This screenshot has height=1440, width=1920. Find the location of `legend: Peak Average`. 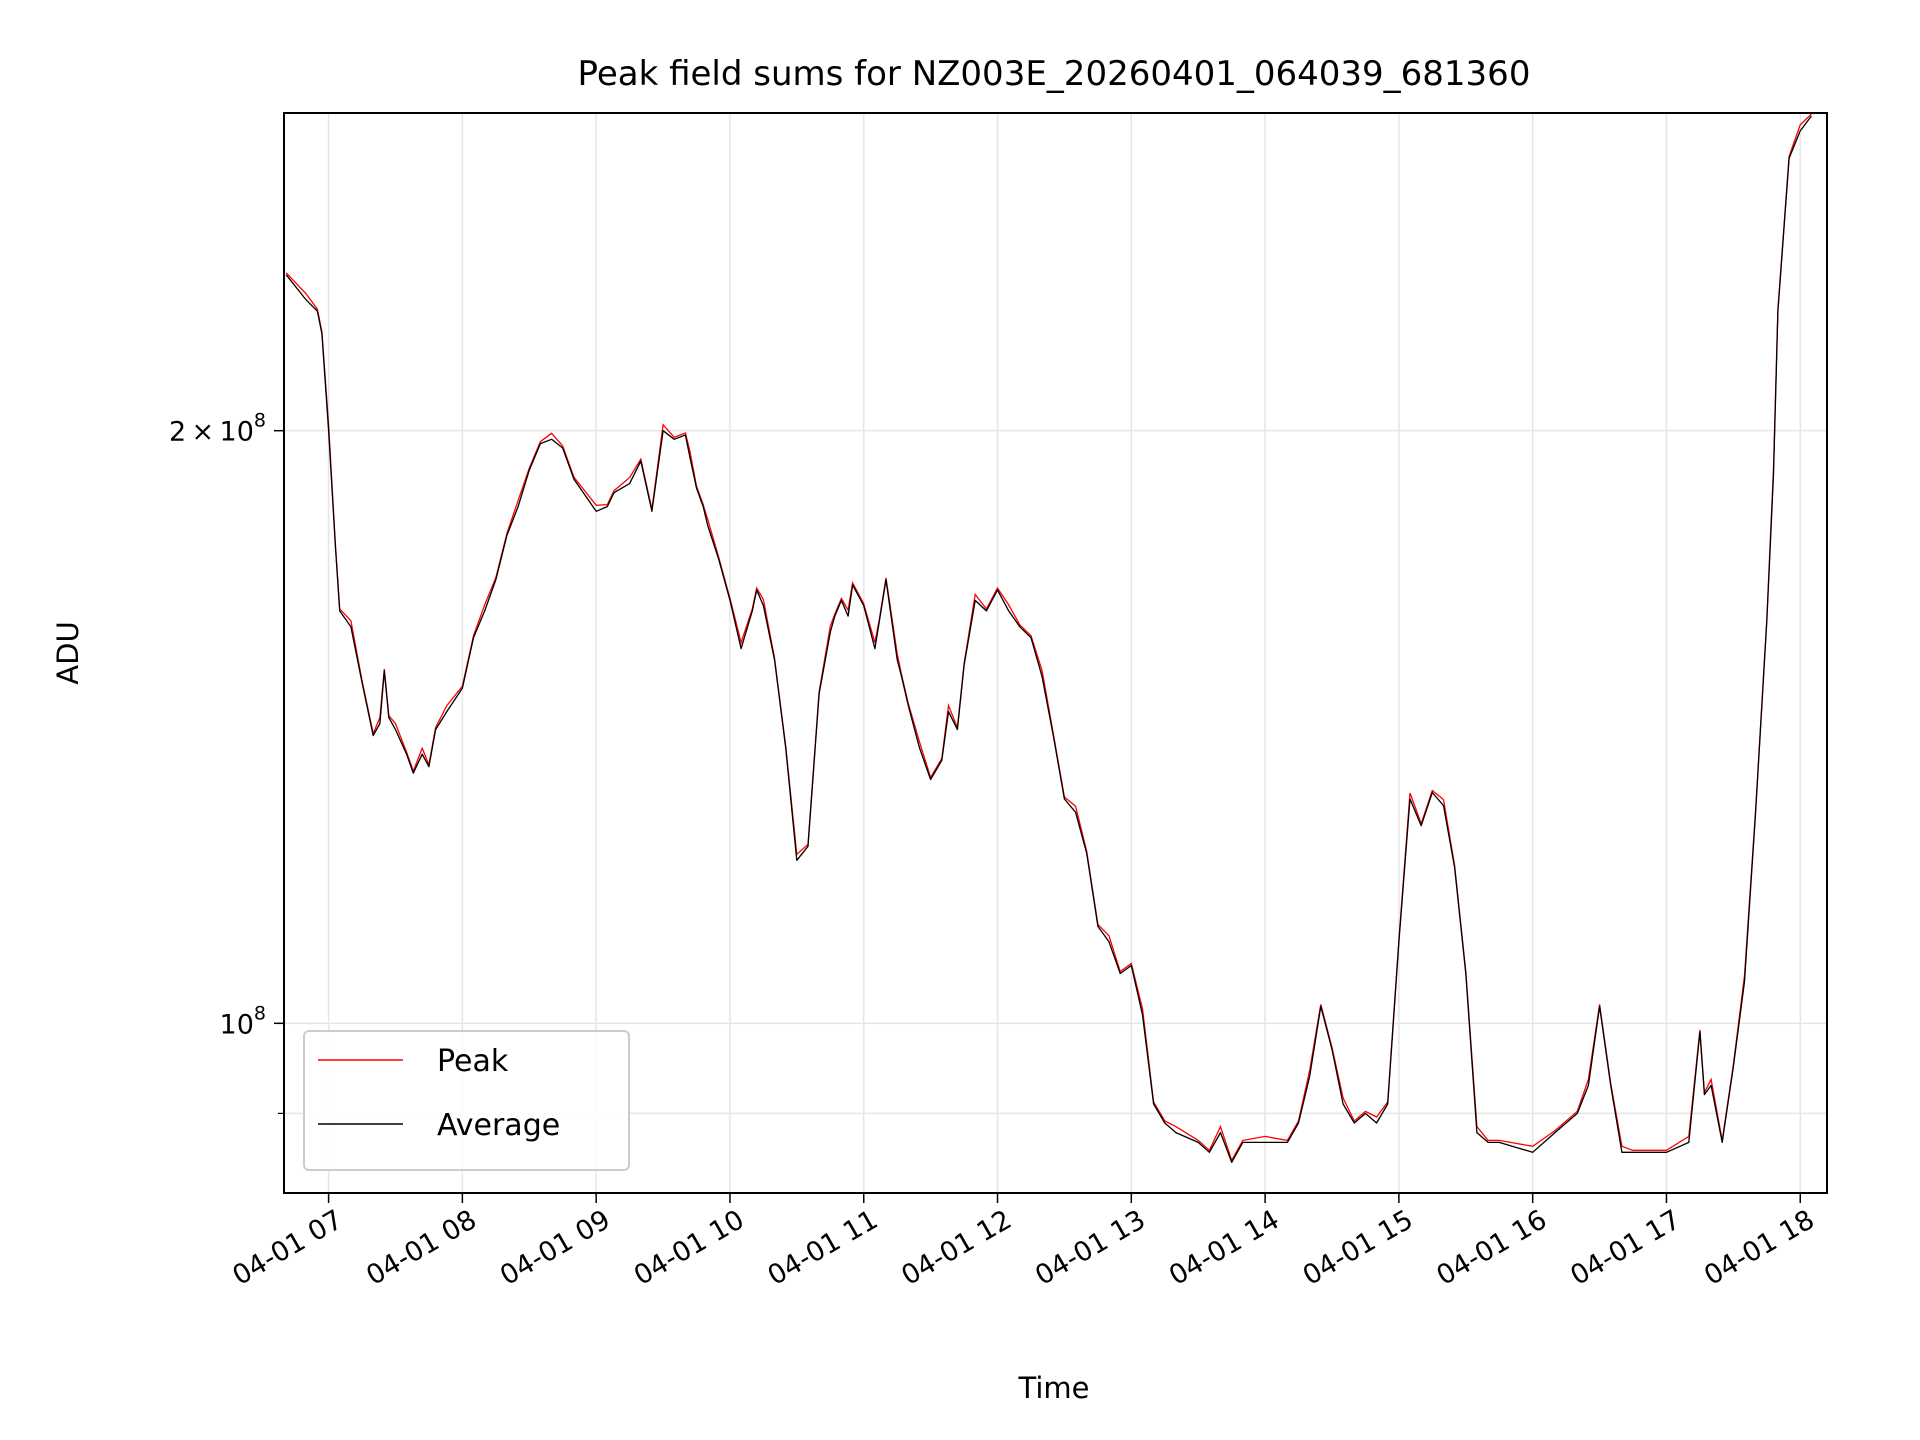

legend: Peak Average is located at coordinates (466, 1100).